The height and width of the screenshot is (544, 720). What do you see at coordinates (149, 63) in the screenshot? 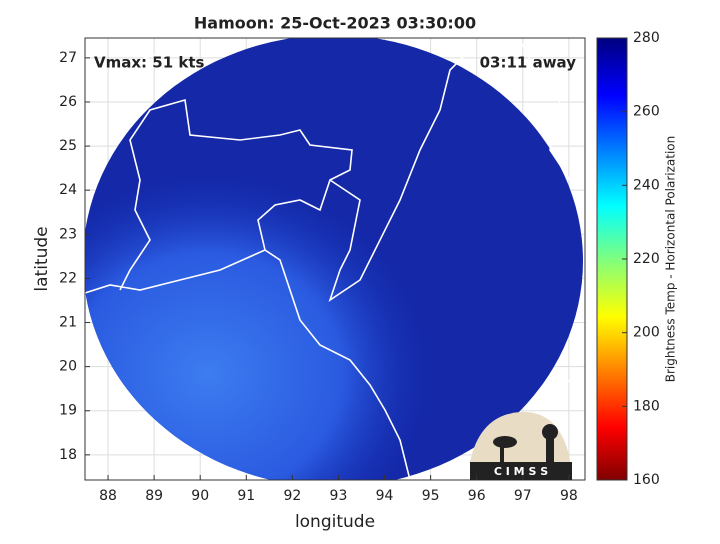
I see `annotation: Vmax: 51 kts` at bounding box center [149, 63].